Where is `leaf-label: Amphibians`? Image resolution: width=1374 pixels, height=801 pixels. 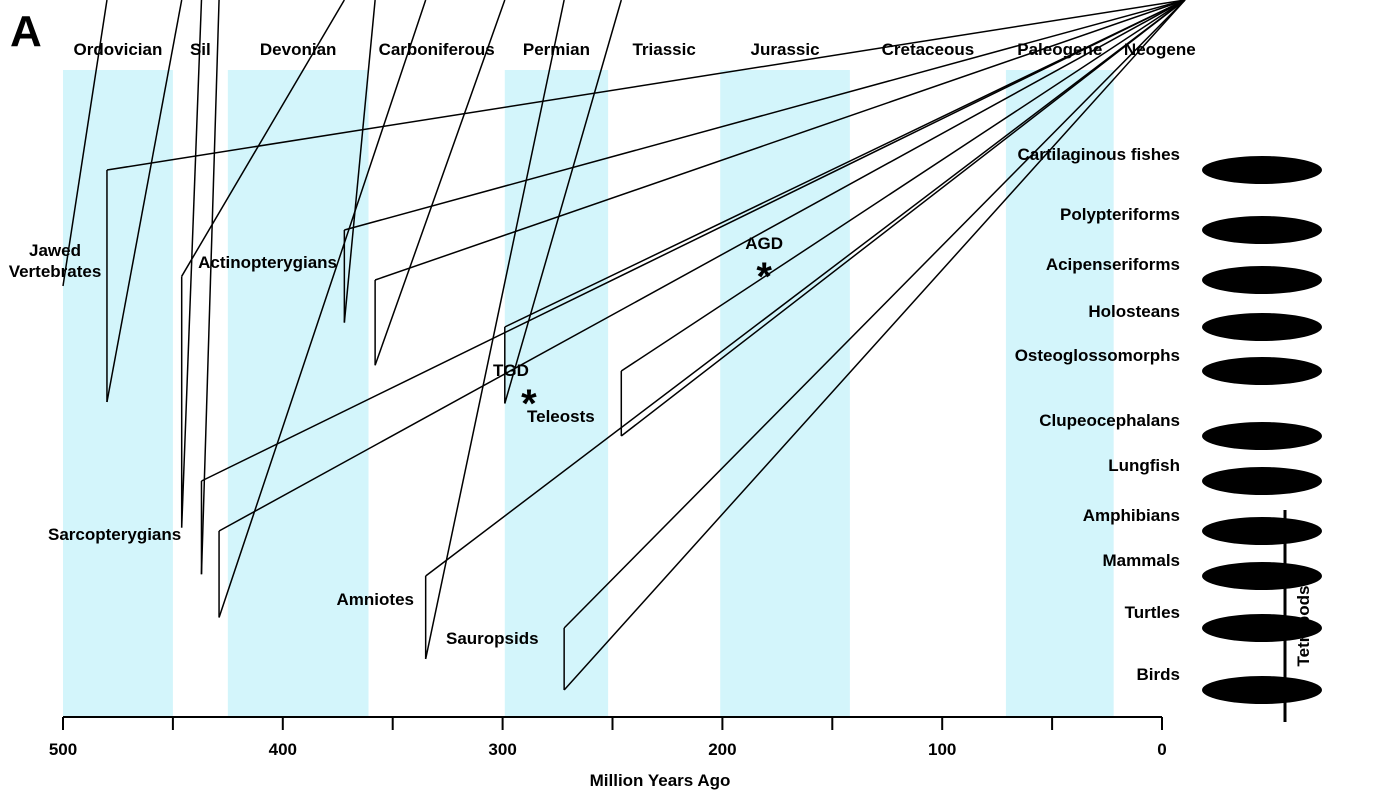 leaf-label: Amphibians is located at coordinates (1131, 515).